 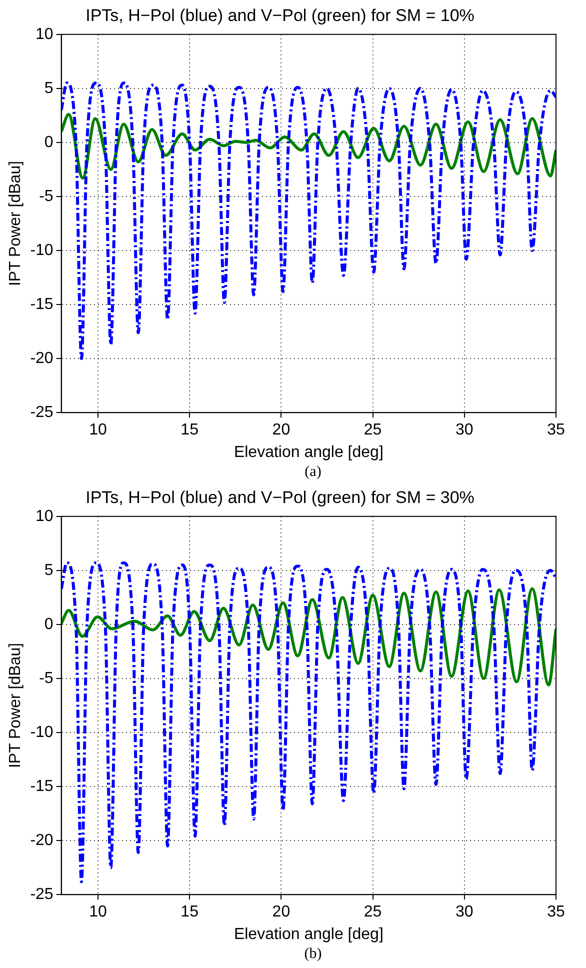 I want to click on chart-title: IPTs, H−Pol (blue) and V−Pol (green) for SM = 10%, so click(x=280, y=15).